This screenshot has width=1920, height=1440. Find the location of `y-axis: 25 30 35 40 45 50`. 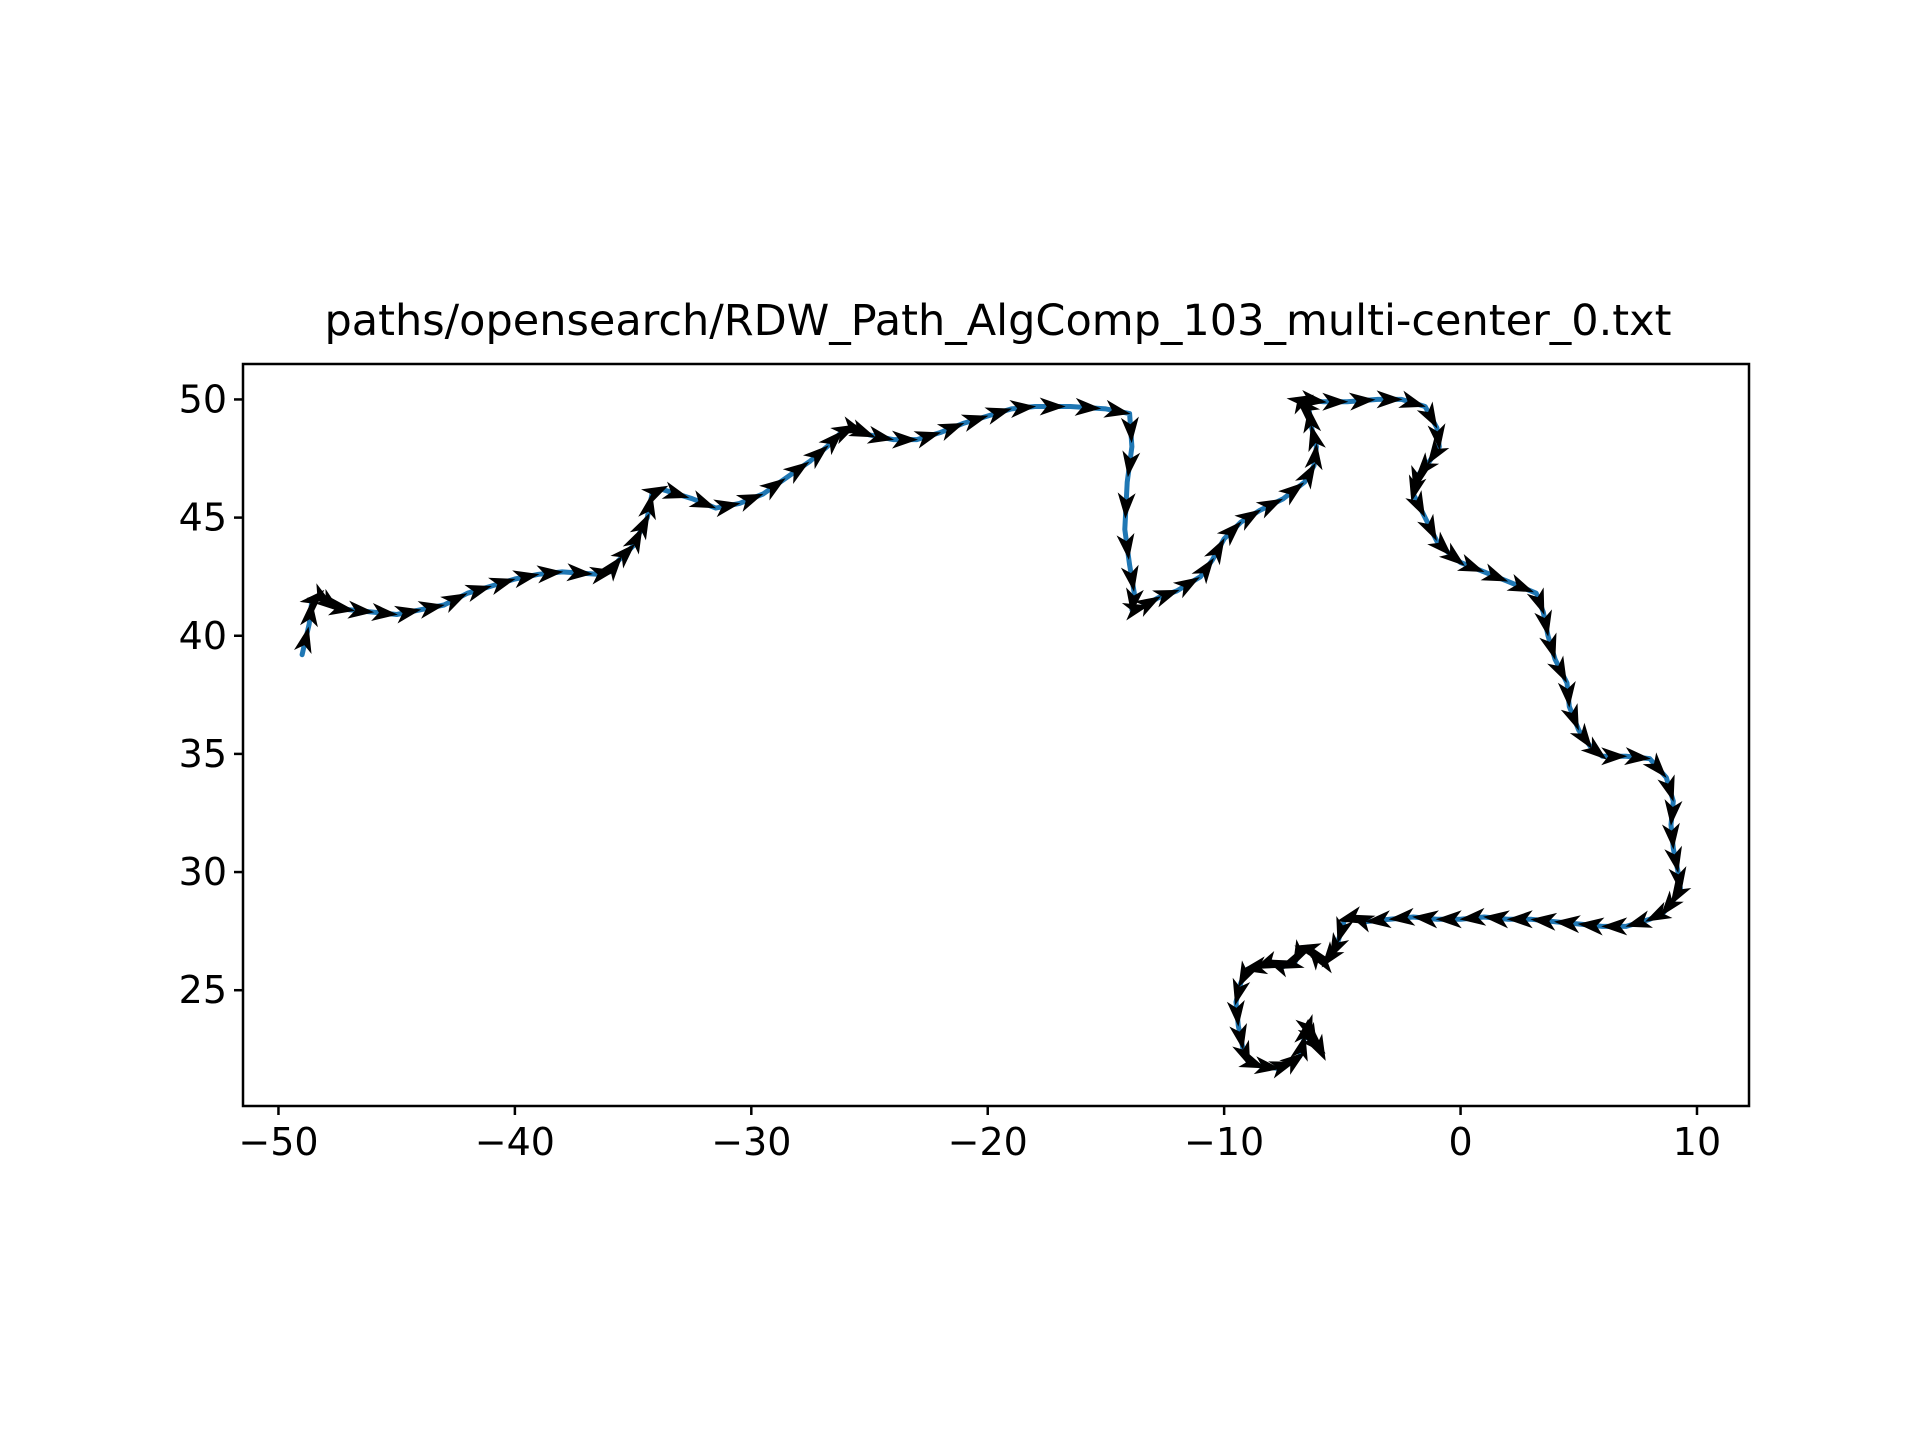

y-axis: 25 30 35 40 45 50 is located at coordinates (211, 694).